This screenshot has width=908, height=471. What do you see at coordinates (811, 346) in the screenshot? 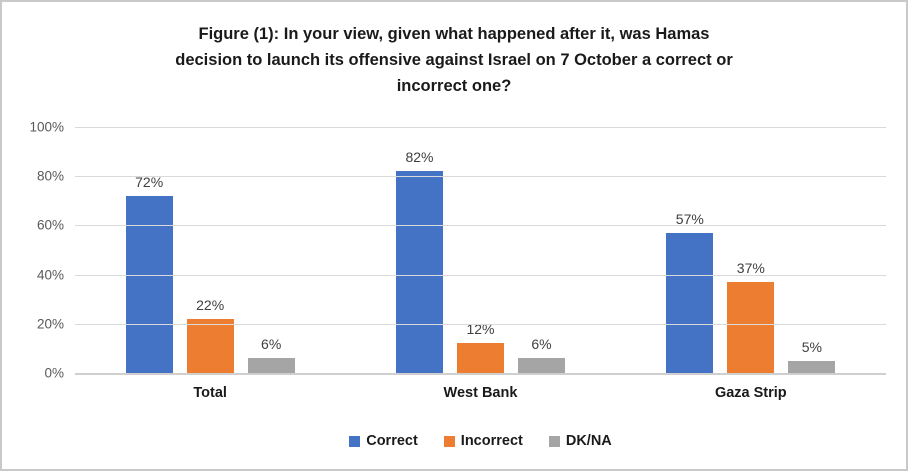
I see `bar-value-label: 5%` at bounding box center [811, 346].